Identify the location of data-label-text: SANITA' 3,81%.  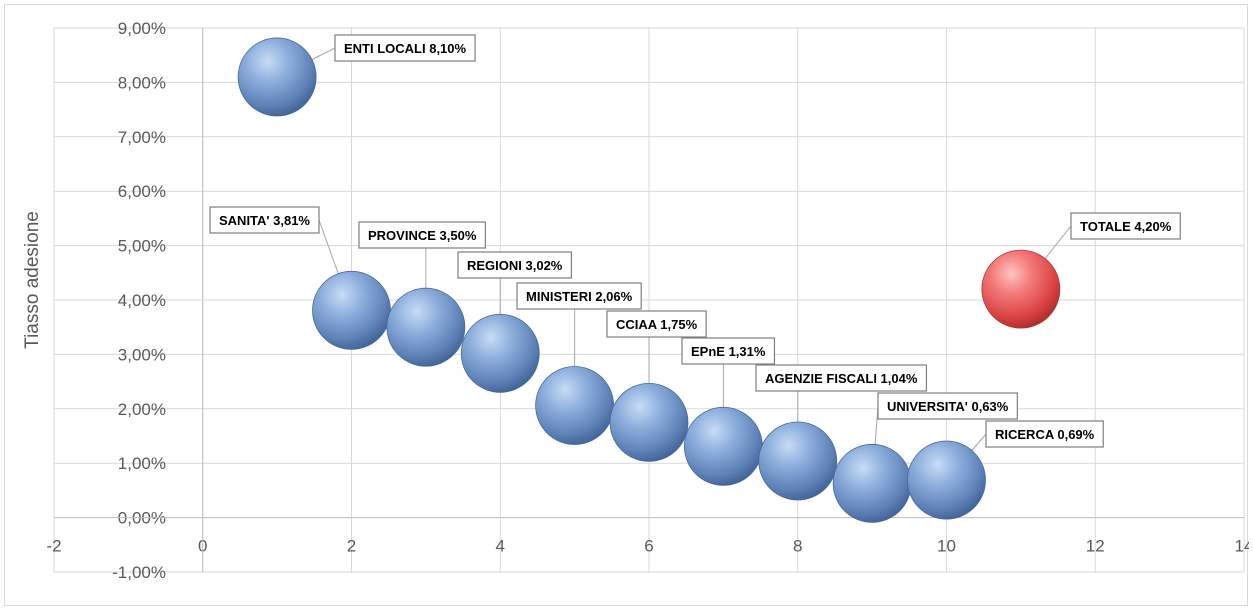
(264, 220).